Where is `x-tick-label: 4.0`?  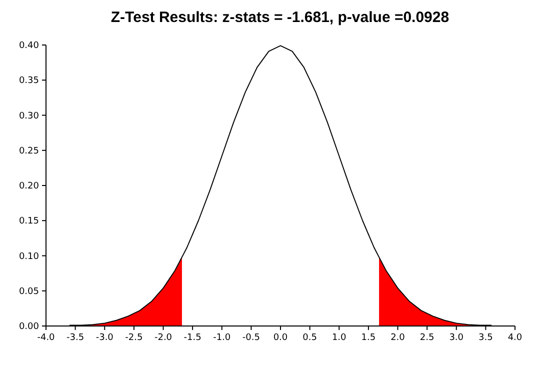 x-tick-label: 4.0 is located at coordinates (515, 338).